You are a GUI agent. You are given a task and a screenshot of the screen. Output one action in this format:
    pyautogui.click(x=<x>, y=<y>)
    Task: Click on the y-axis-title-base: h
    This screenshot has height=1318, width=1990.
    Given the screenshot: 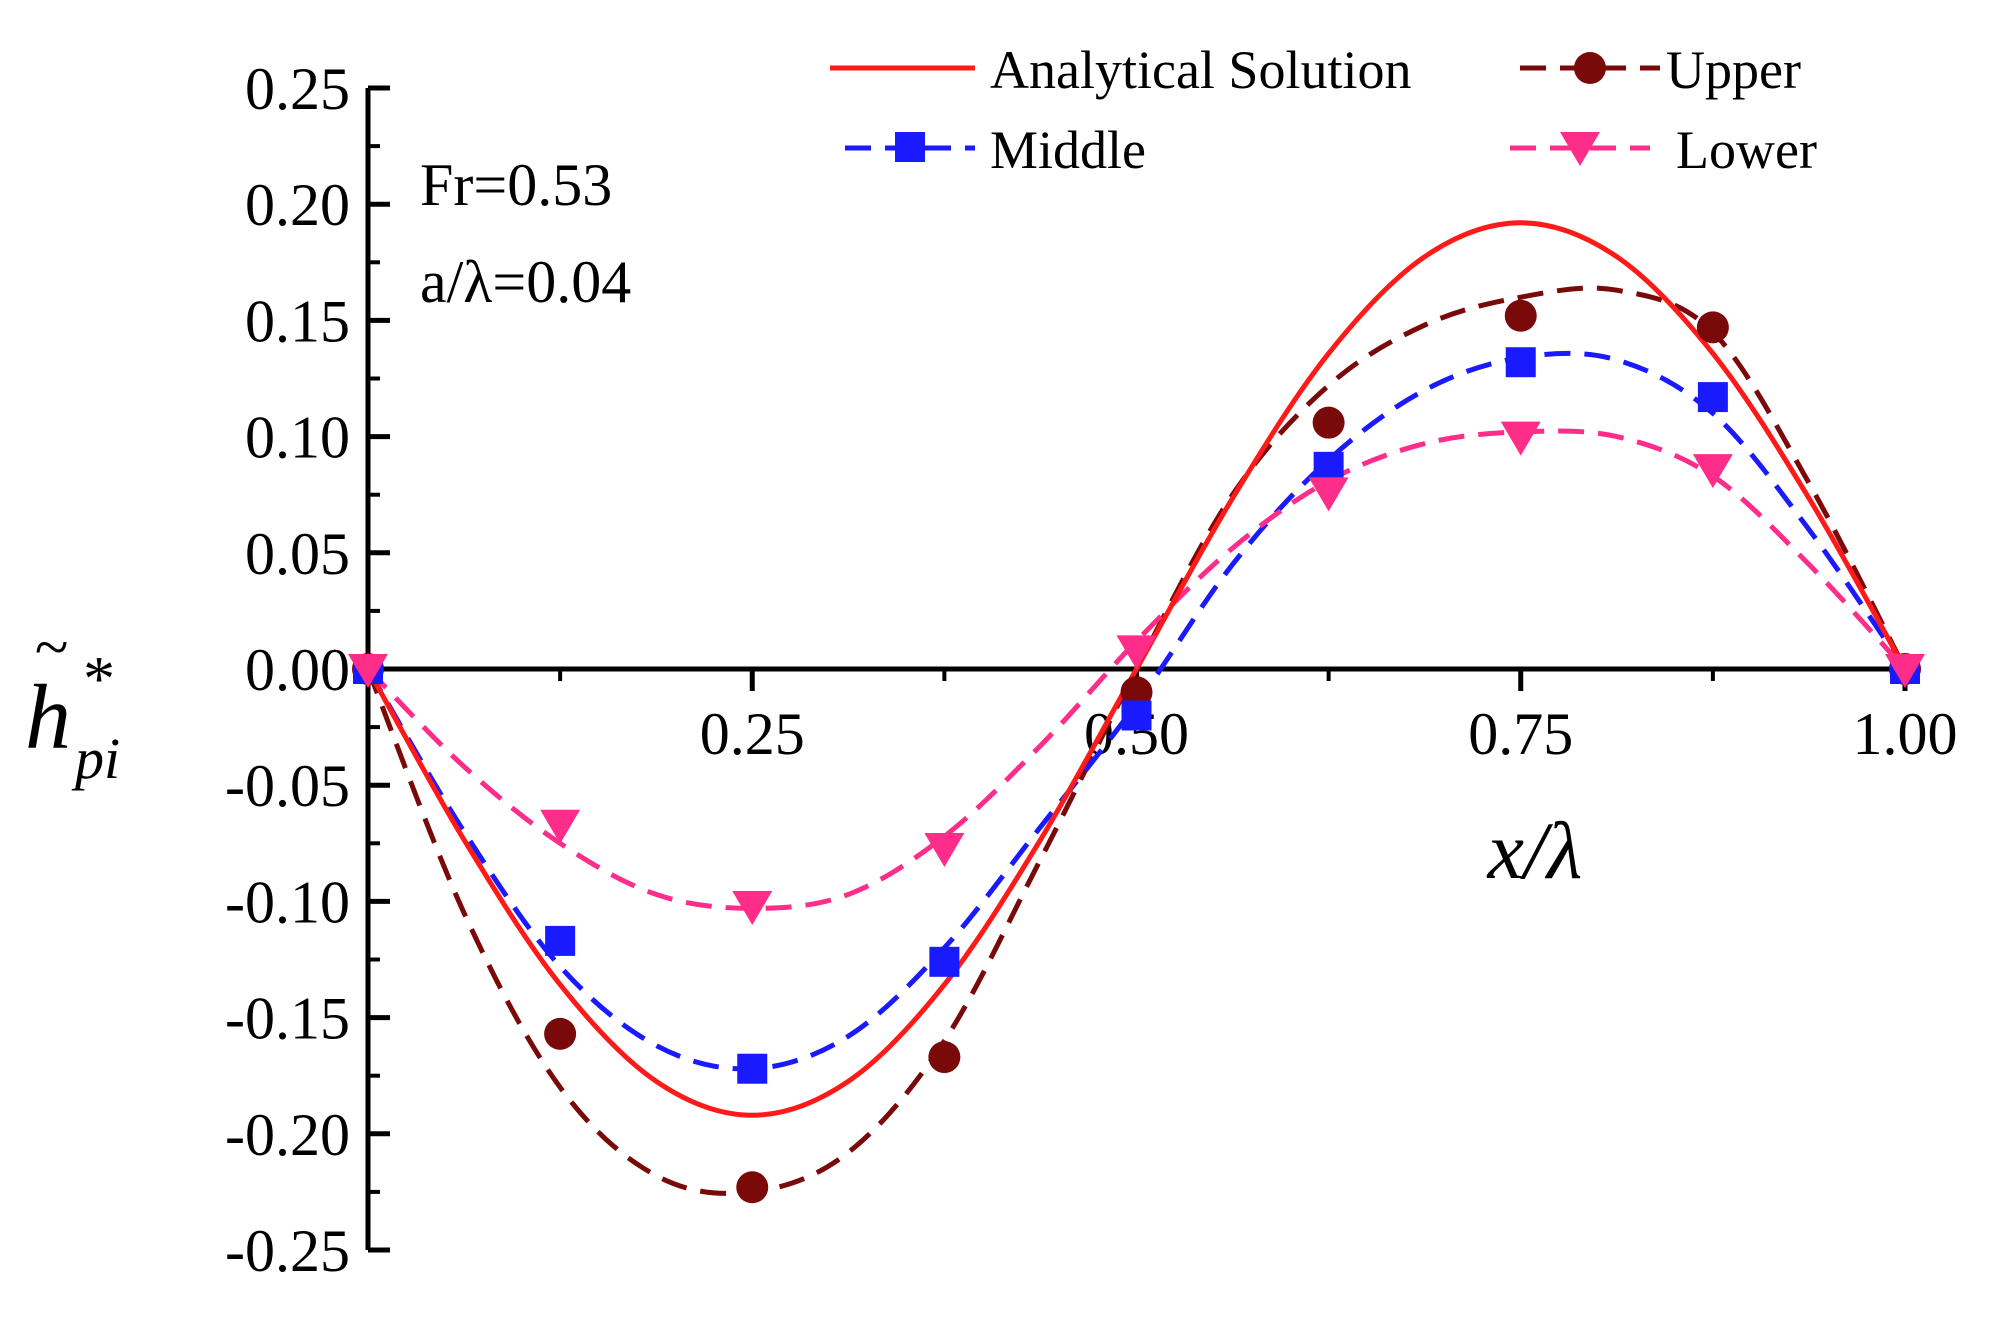 What is the action you would take?
    pyautogui.click(x=48, y=717)
    